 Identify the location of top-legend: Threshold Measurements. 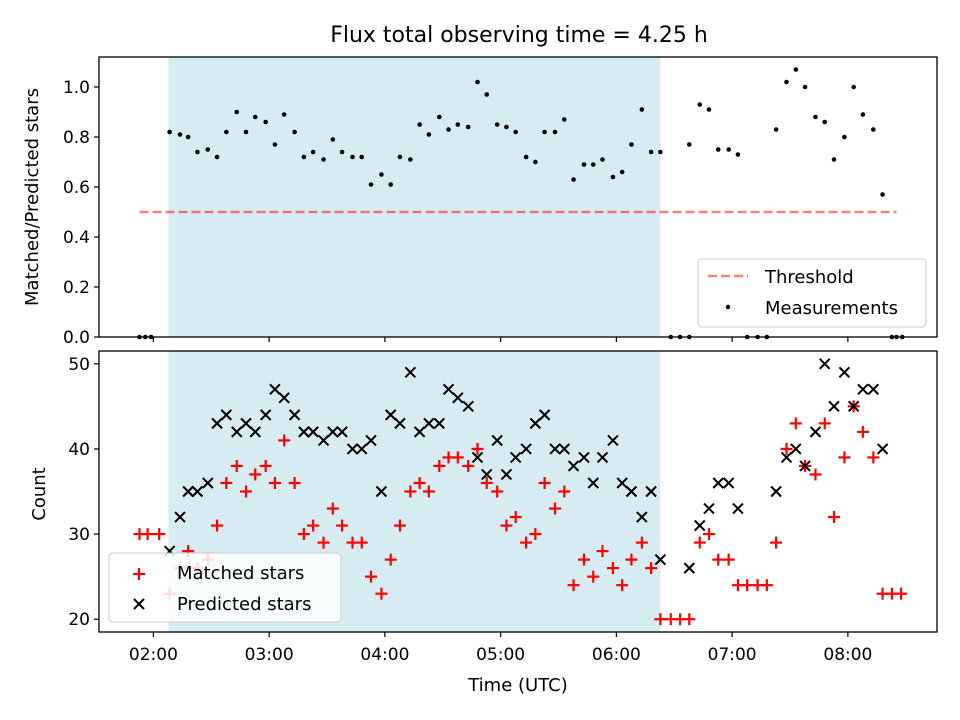
(812, 293).